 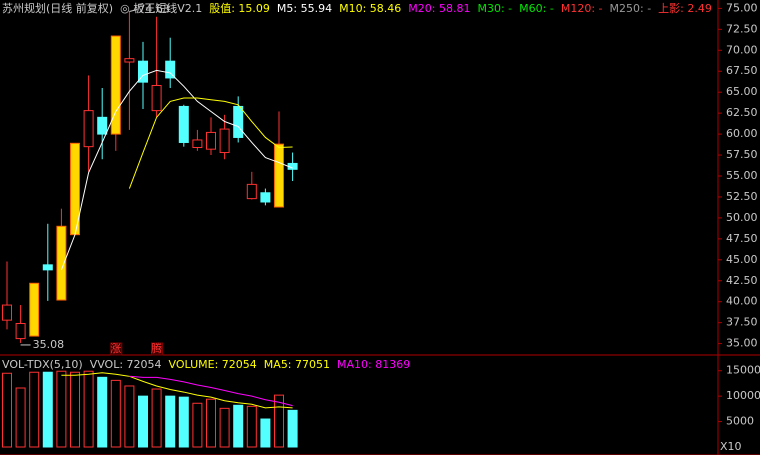 I want to click on signal-mark: 腾, so click(x=156, y=348).